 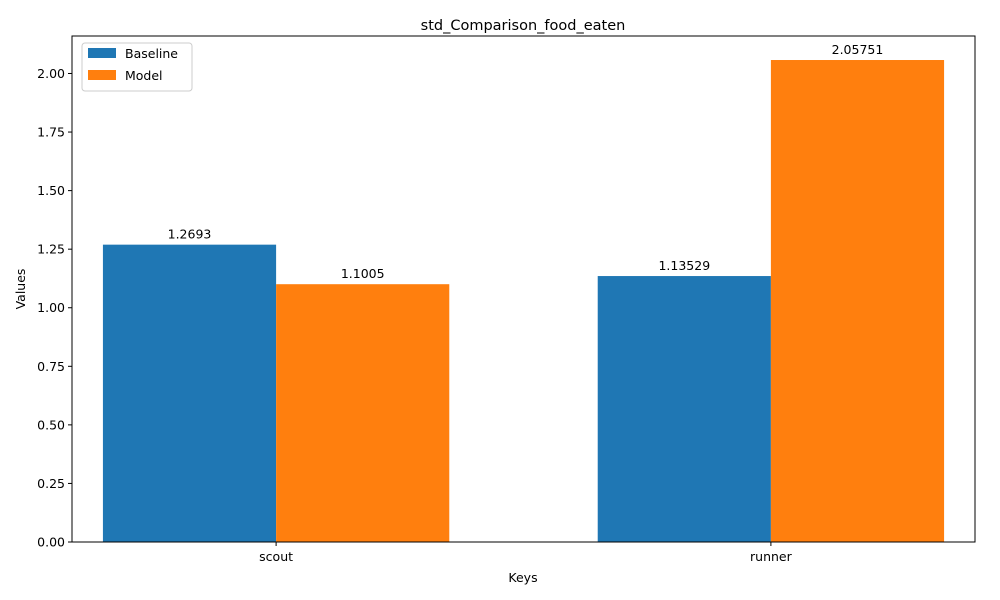 What do you see at coordinates (51, 307) in the screenshot?
I see `y-tick-label: 1.00` at bounding box center [51, 307].